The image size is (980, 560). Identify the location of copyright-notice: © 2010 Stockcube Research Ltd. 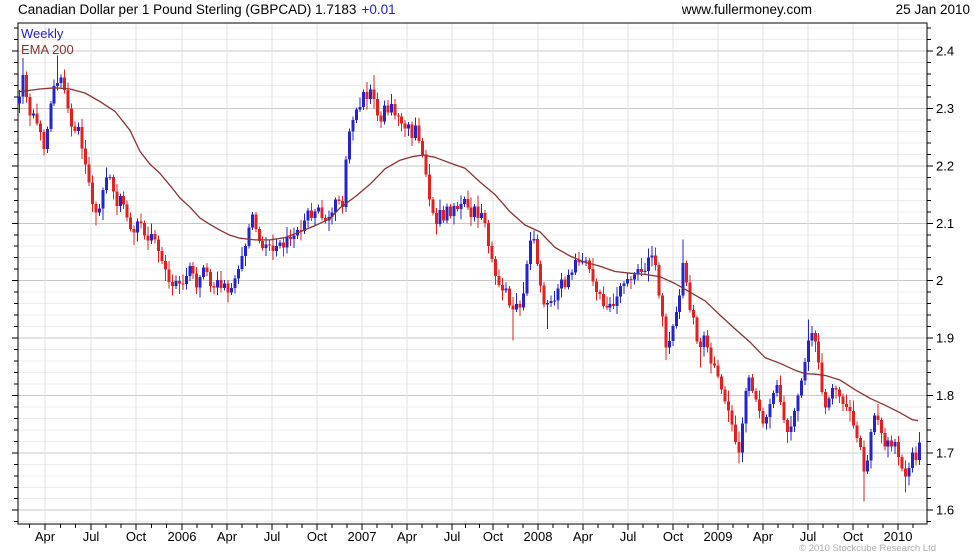
(867, 548).